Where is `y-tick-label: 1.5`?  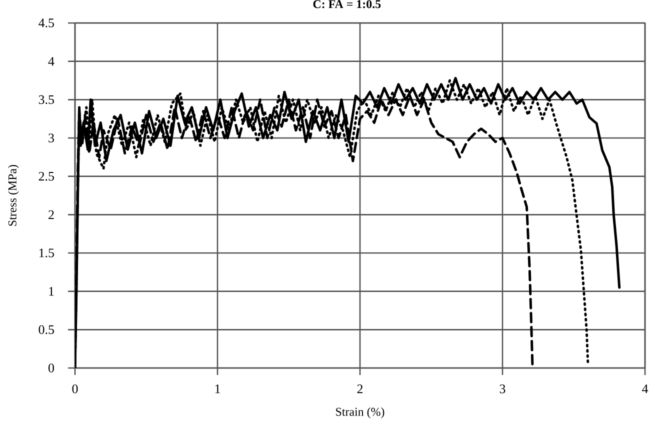
y-tick-label: 1.5 is located at coordinates (46, 253).